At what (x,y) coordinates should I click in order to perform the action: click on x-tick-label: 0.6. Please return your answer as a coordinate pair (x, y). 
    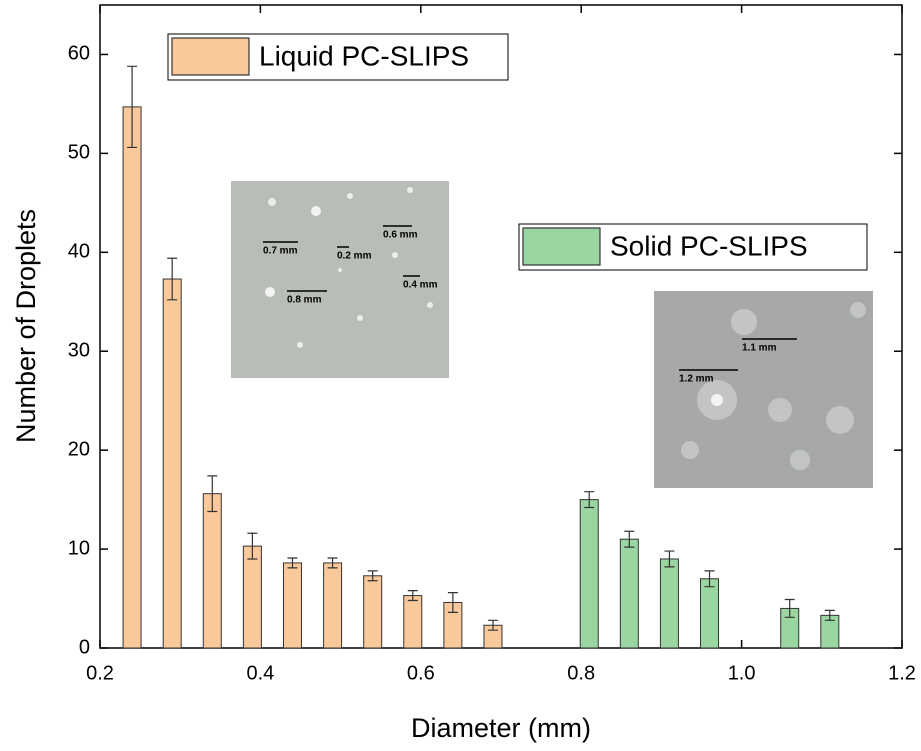
    Looking at the image, I should click on (421, 673).